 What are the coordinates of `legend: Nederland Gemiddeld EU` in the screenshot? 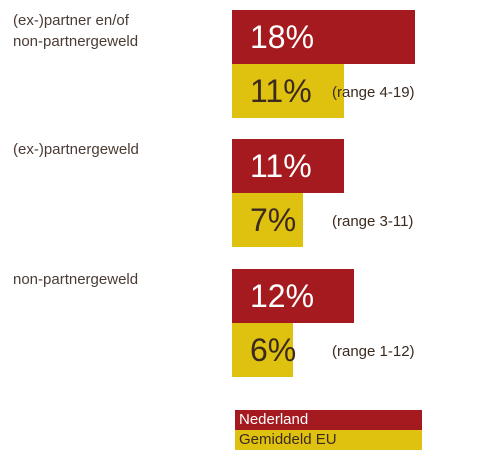 It's located at (328, 430).